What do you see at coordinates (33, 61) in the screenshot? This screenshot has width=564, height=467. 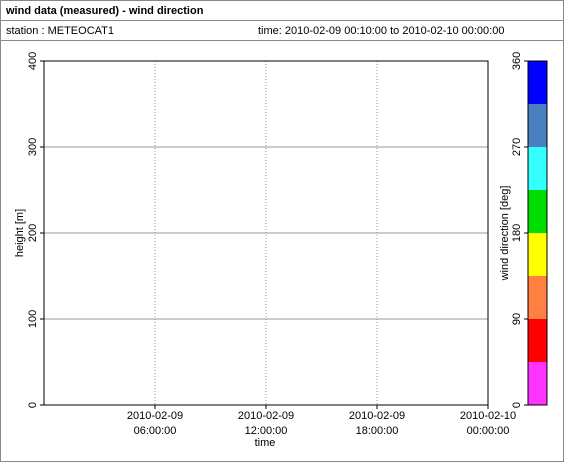 I see `y-tick-label: 400` at bounding box center [33, 61].